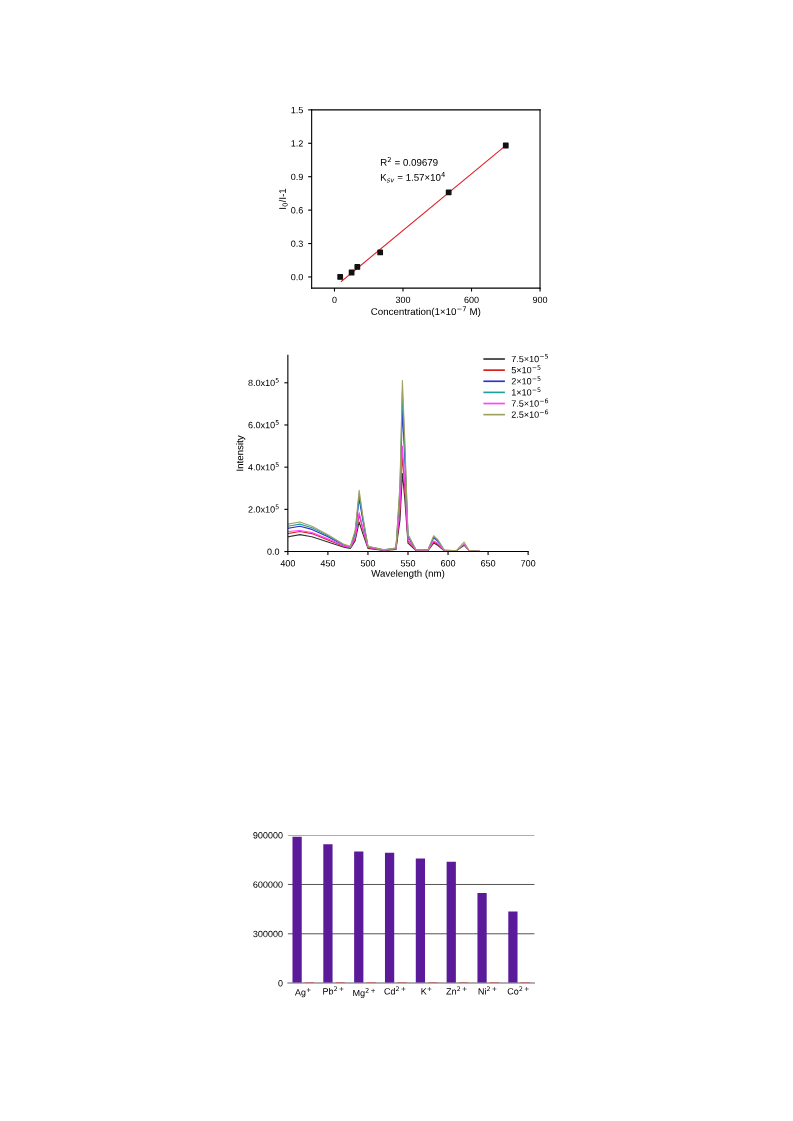 This screenshot has width=793, height=1121. I want to click on y-axis-title: Intensity, so click(241, 453).